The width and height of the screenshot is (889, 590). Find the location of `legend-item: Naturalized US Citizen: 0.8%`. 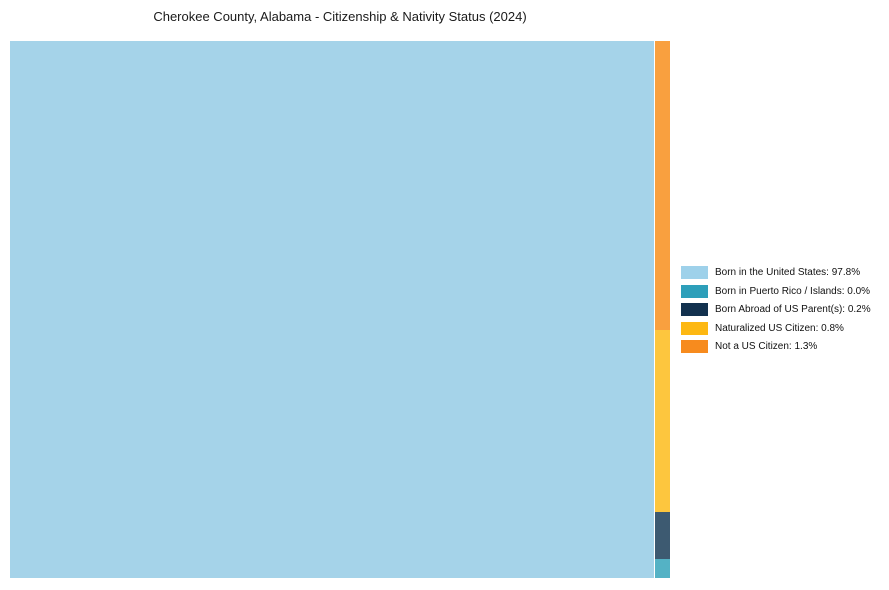

legend-item: Naturalized US Citizen: 0.8% is located at coordinates (776, 328).